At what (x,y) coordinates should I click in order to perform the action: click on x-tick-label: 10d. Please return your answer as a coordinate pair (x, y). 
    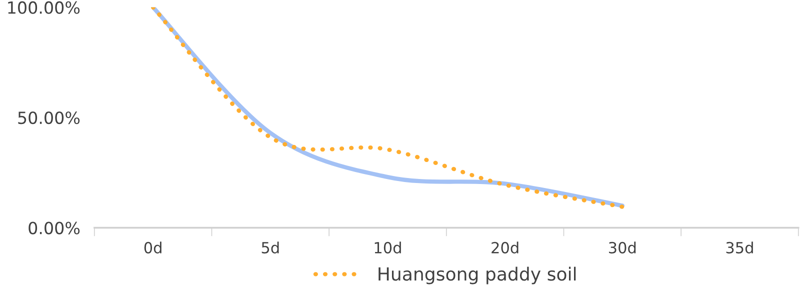
    Looking at the image, I should click on (387, 248).